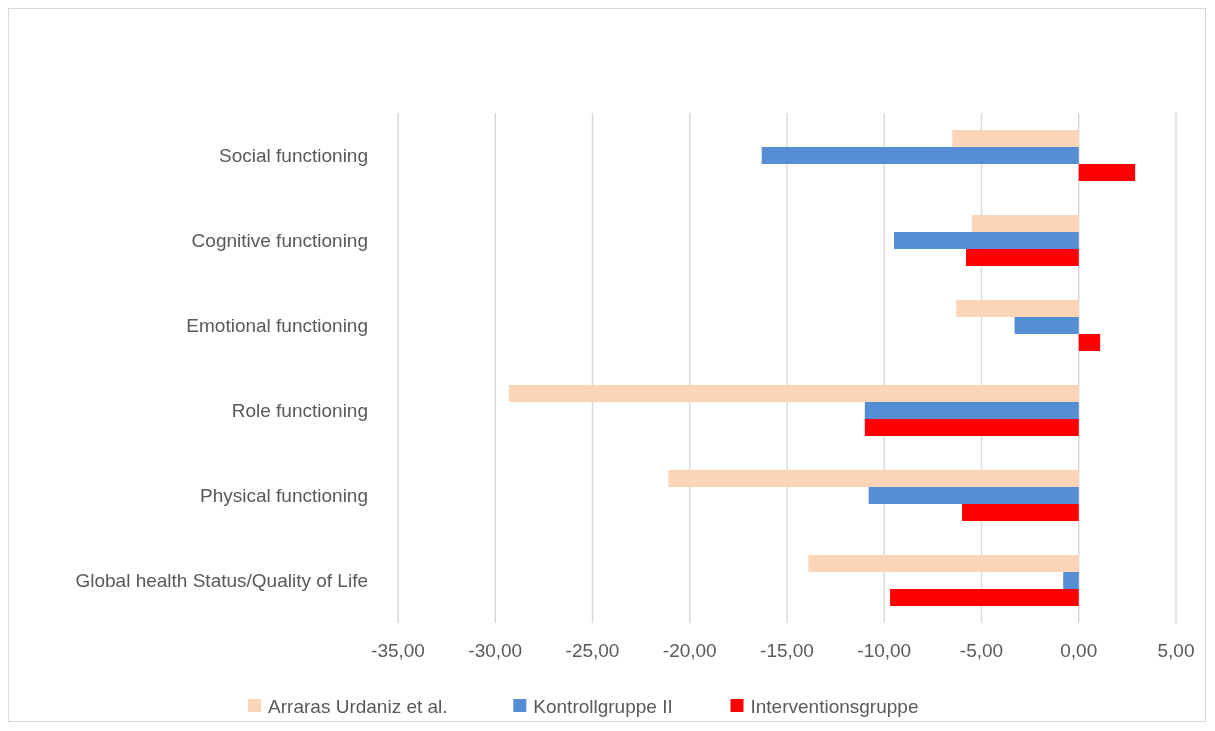 The width and height of the screenshot is (1215, 731). Describe the element at coordinates (592, 650) in the screenshot. I see `x-tick-label: -25,00` at that location.